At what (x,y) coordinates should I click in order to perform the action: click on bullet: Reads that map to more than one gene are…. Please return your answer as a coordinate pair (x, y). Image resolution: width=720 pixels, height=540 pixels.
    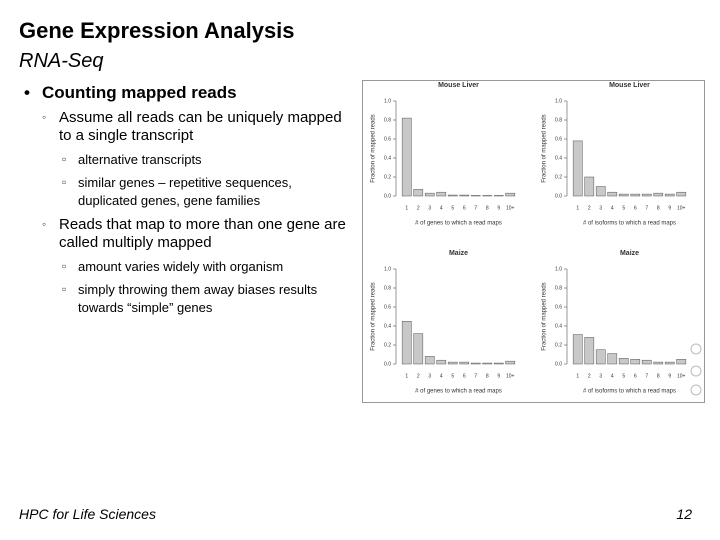
    Looking at the image, I should click on (202, 233).